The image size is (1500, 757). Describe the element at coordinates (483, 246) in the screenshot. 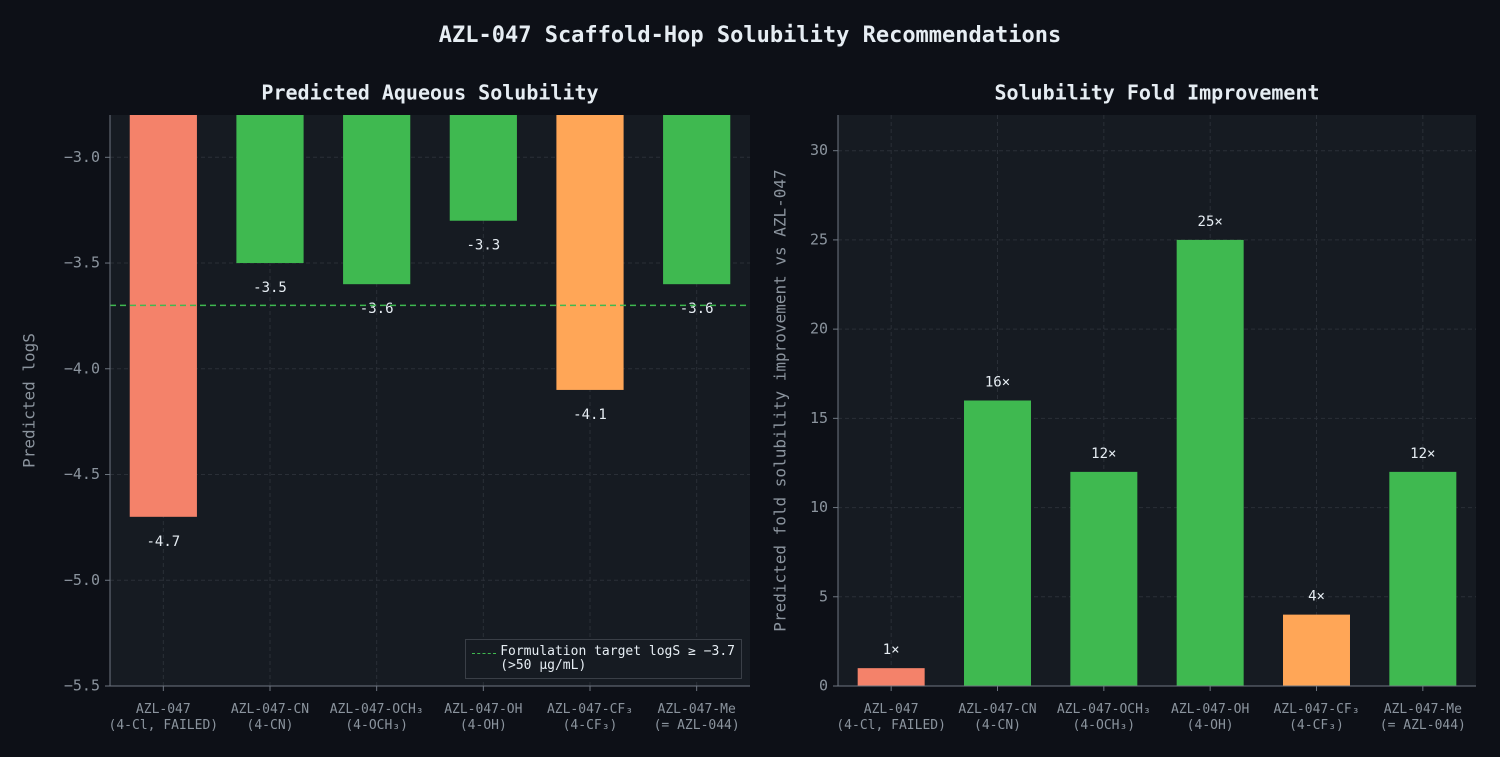

I see `value-label: -3.3` at that location.